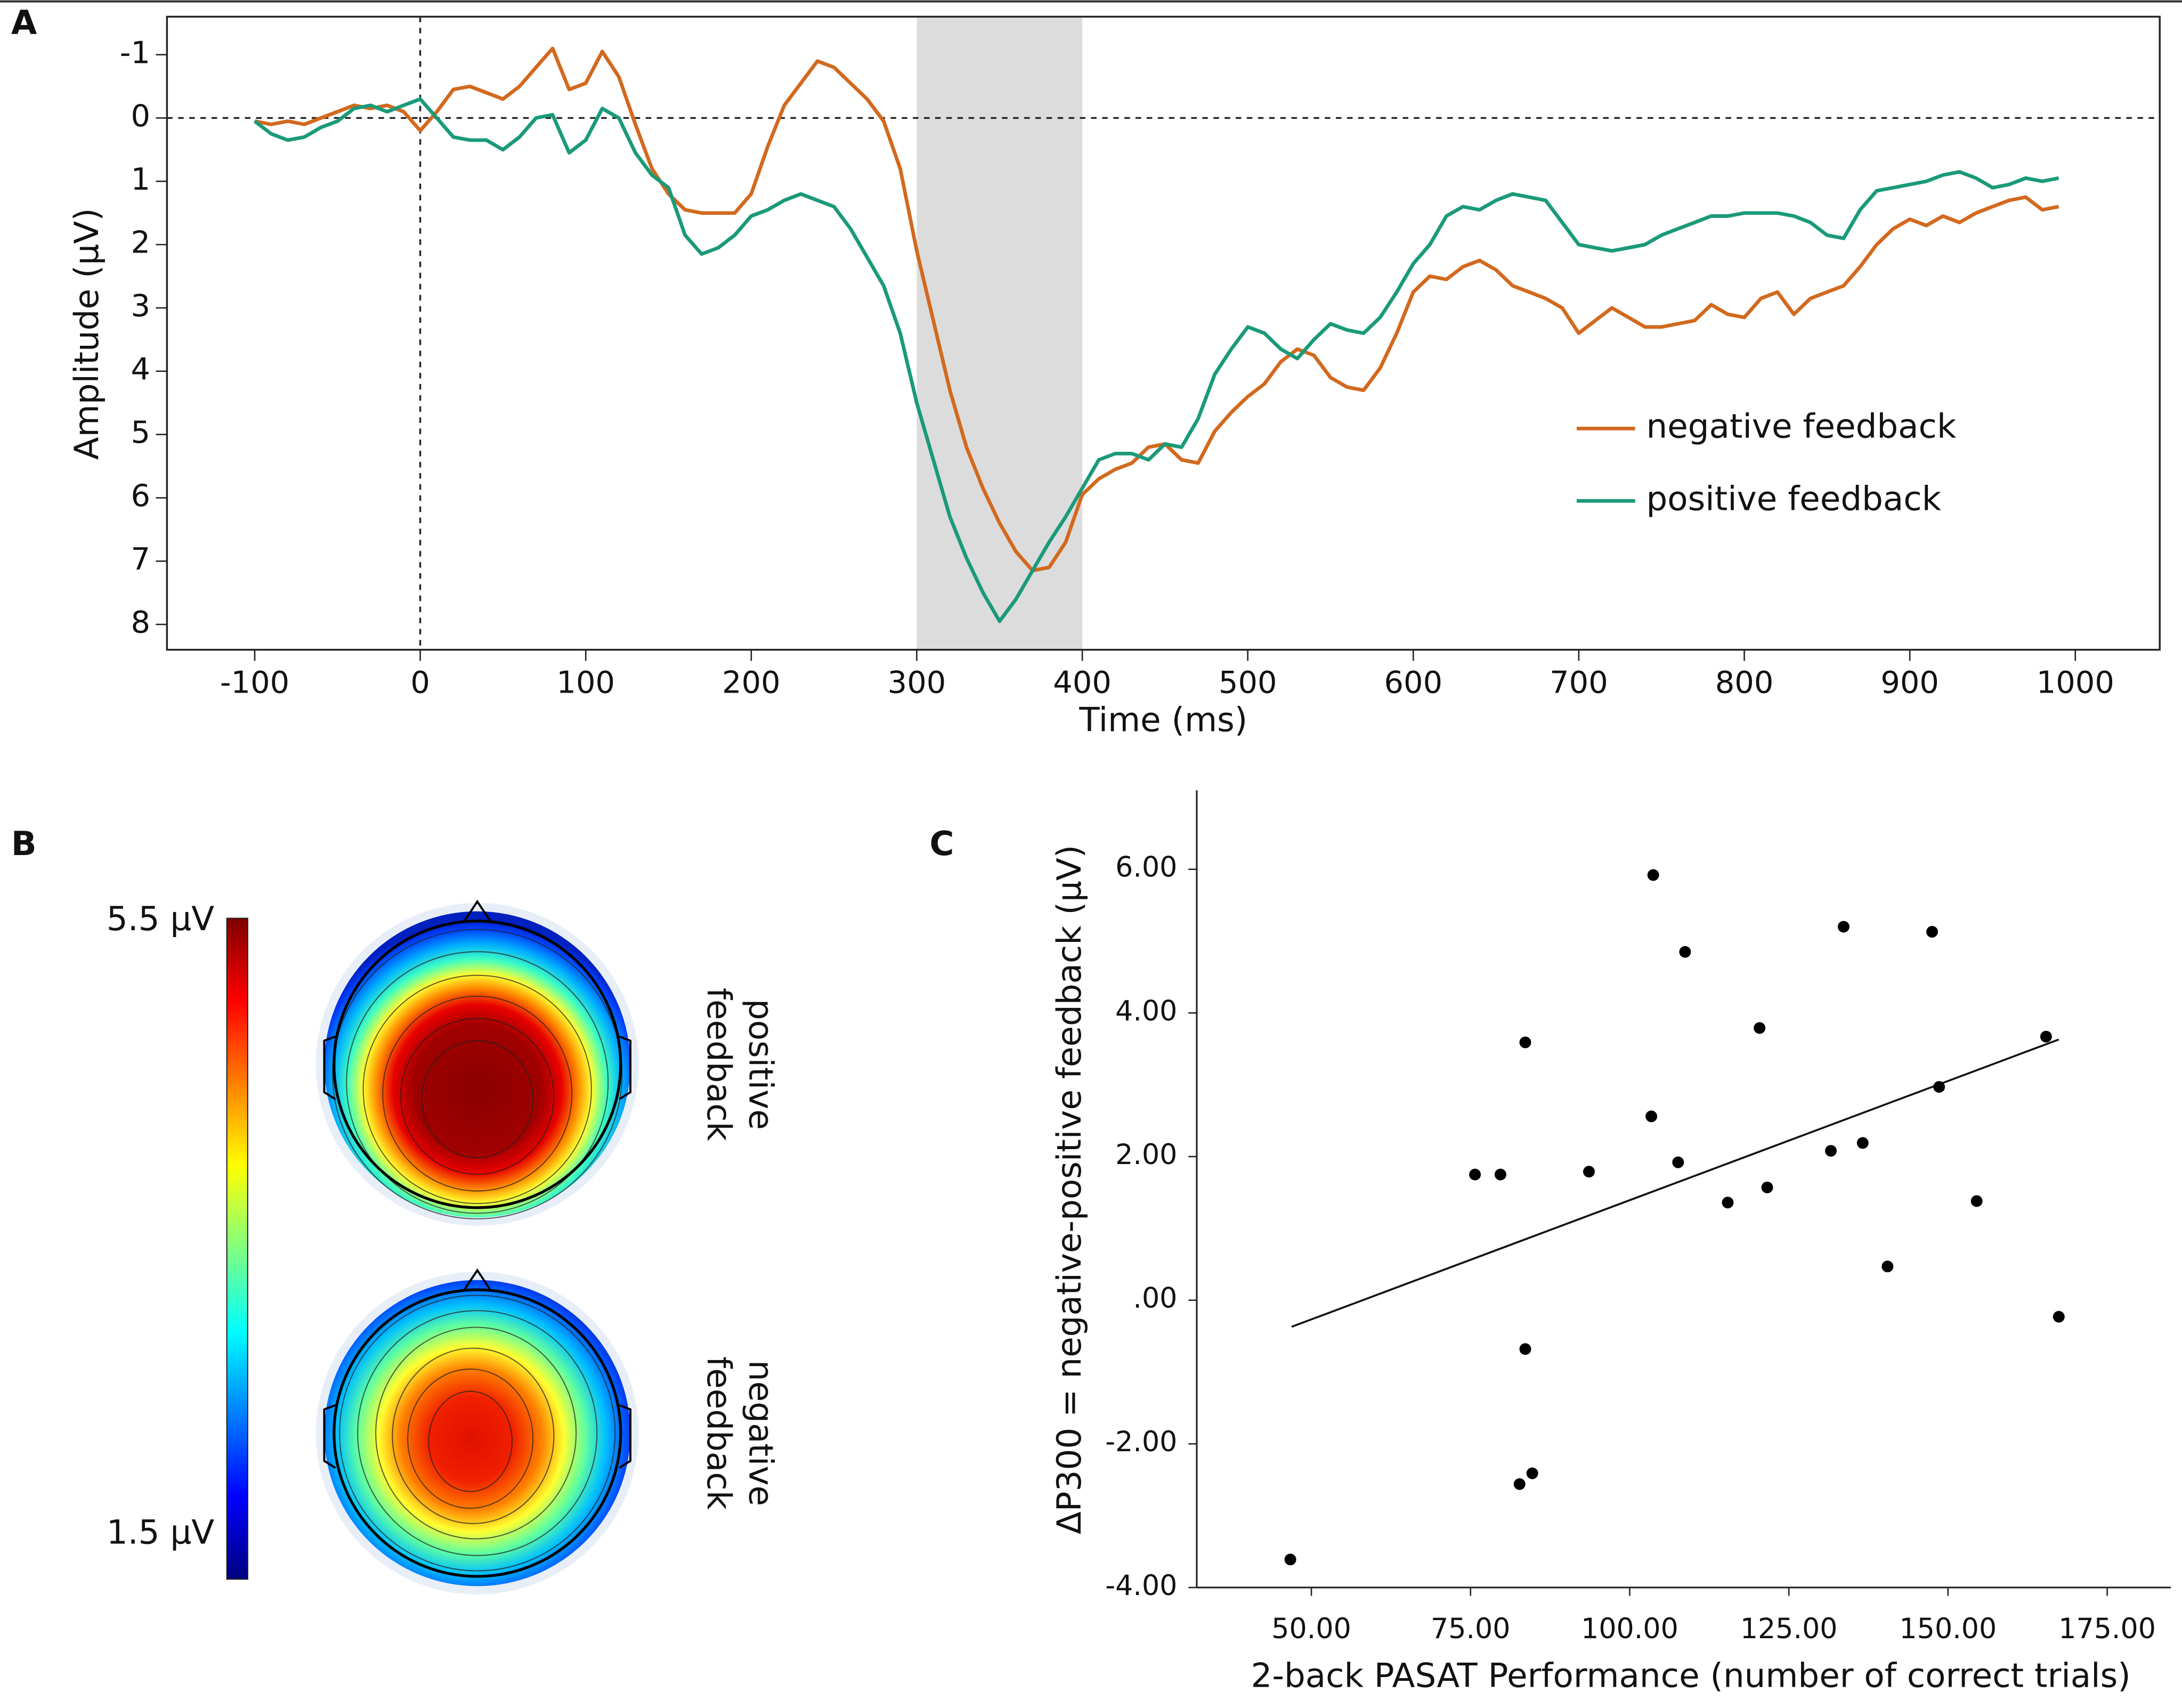  Describe the element at coordinates (999, 333) in the screenshot. I see `shaded-window` at that location.